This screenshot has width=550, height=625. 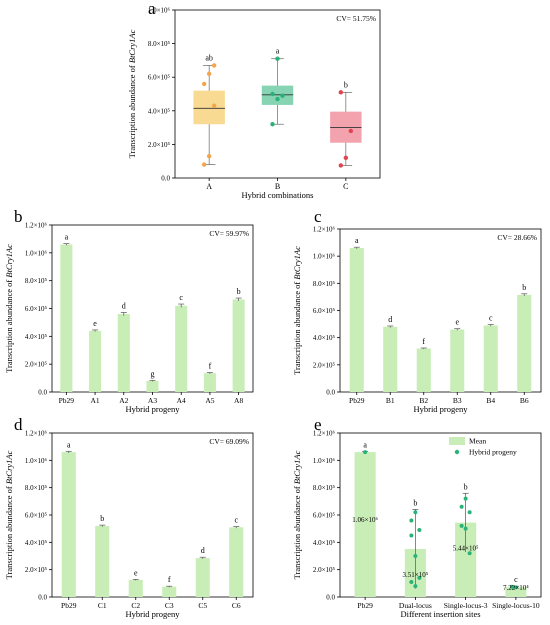 I want to click on x-tick-label: A, so click(x=209, y=186).